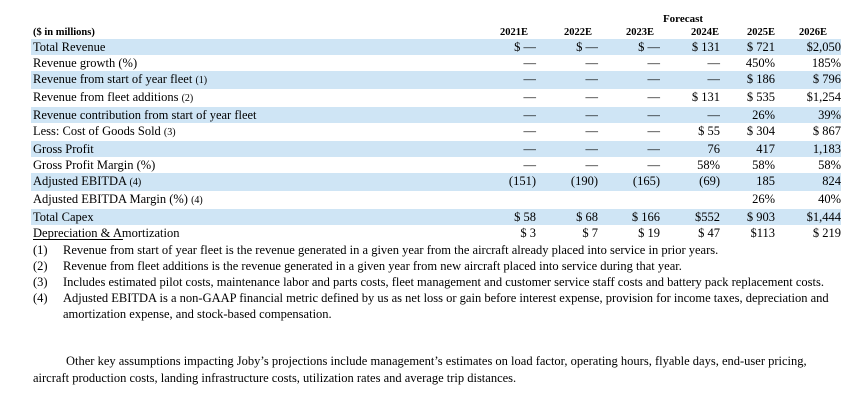  What do you see at coordinates (760, 47) in the screenshot?
I see `cell-value: $ 721` at bounding box center [760, 47].